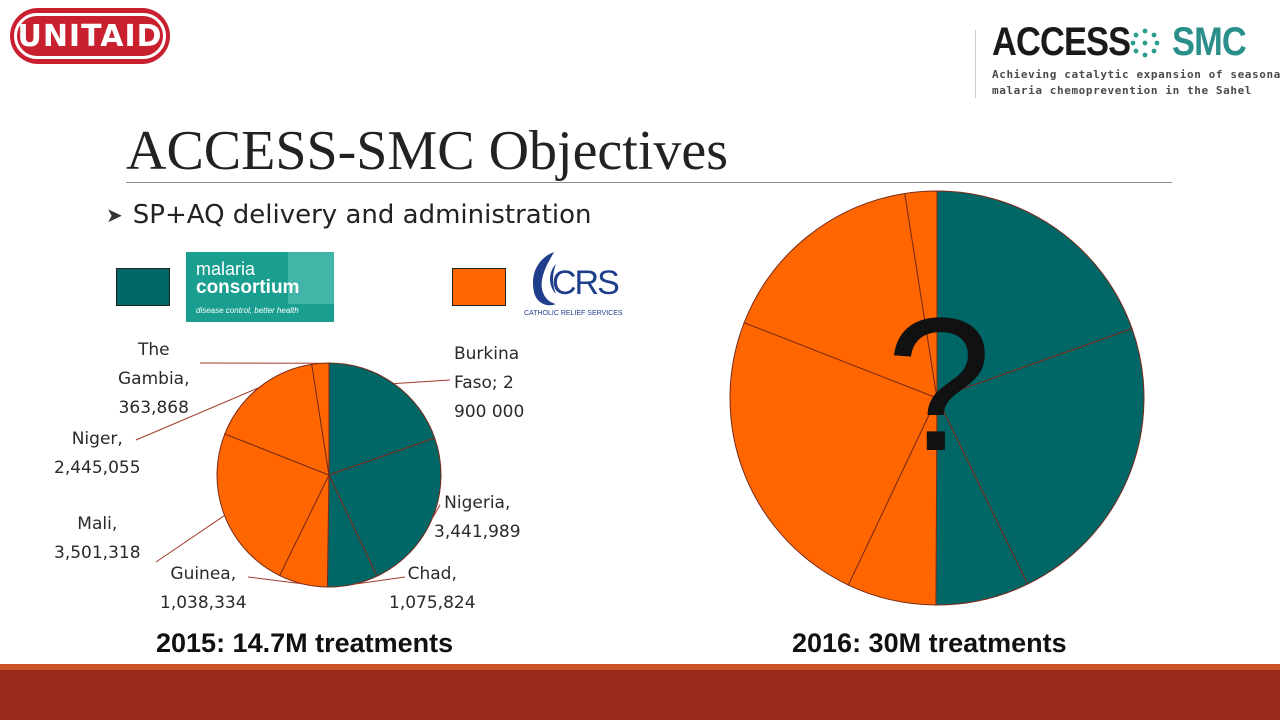  What do you see at coordinates (929, 643) in the screenshot?
I see `chart-title-2016: 2016: 30M treatments` at bounding box center [929, 643].